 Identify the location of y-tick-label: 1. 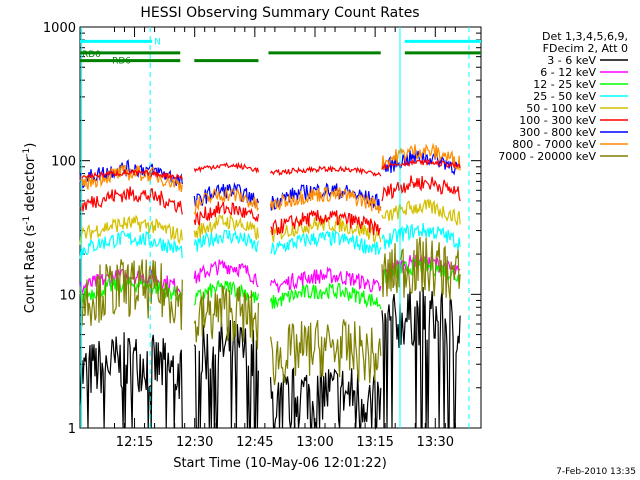
(72, 429).